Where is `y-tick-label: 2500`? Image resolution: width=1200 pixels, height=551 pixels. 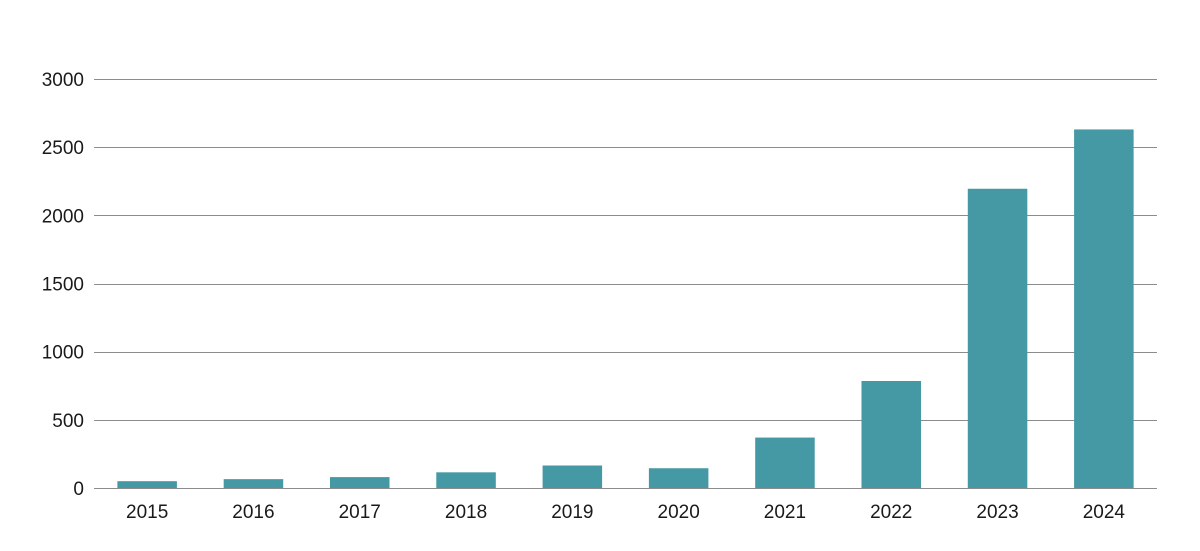 y-tick-label: 2500 is located at coordinates (63, 148).